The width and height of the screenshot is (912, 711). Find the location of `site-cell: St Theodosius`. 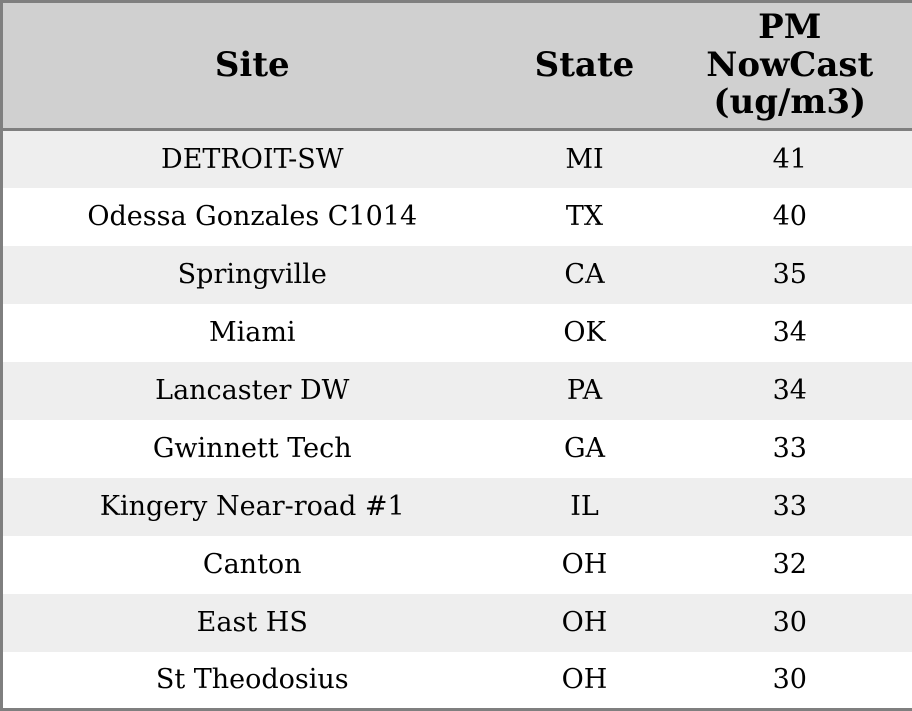

site-cell: St Theodosius is located at coordinates (251, 680).